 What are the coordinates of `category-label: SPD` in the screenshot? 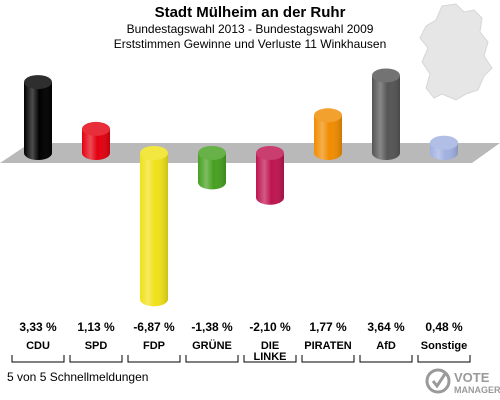 It's located at (96, 346).